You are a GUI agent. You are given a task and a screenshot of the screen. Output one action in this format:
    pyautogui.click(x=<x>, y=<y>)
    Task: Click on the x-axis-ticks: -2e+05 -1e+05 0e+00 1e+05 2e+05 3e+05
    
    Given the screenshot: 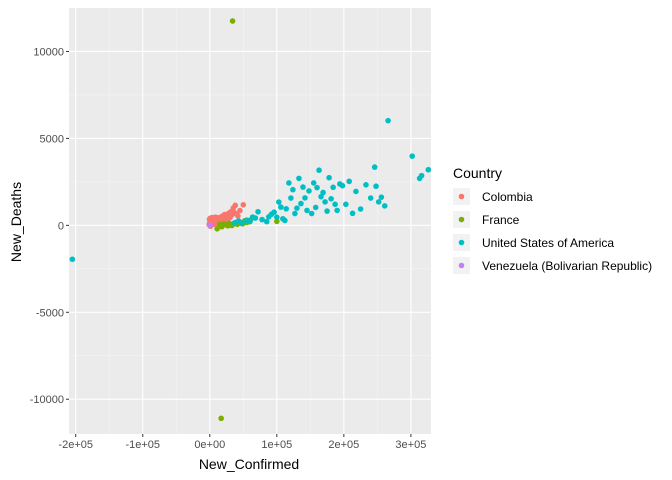 What is the action you would take?
    pyautogui.click(x=242, y=442)
    